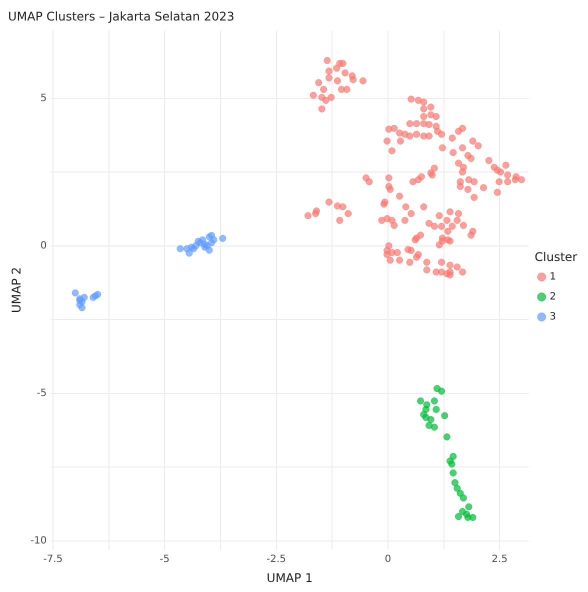 The image size is (588, 592). Describe the element at coordinates (500, 560) in the screenshot. I see `x-tick-label: 2.5` at that location.